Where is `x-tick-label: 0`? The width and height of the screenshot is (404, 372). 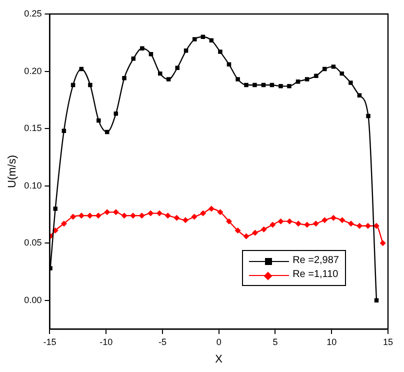 x-tick-label: 0 is located at coordinates (219, 341).